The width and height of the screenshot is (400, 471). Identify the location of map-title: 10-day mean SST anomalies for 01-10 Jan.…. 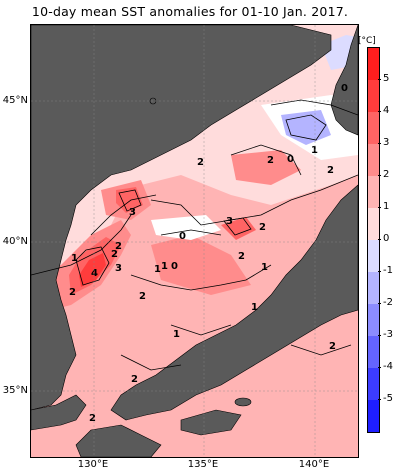
(190, 11).